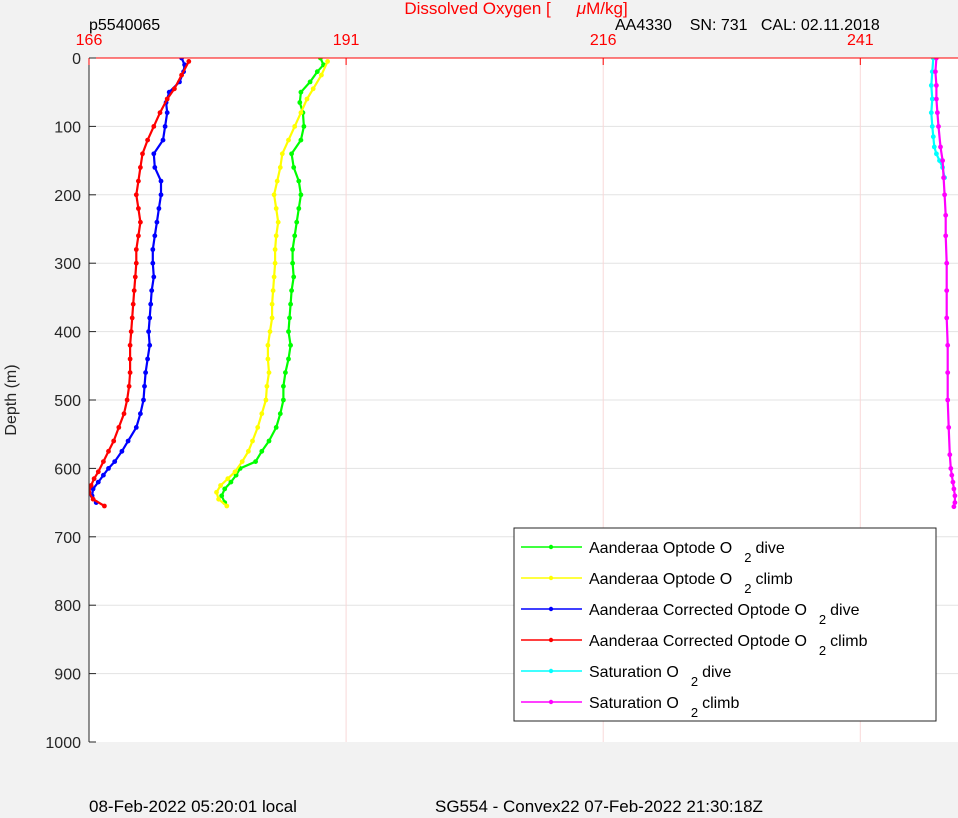 Image resolution: width=958 pixels, height=818 pixels. I want to click on y-tick-label: 1000, so click(63, 743).